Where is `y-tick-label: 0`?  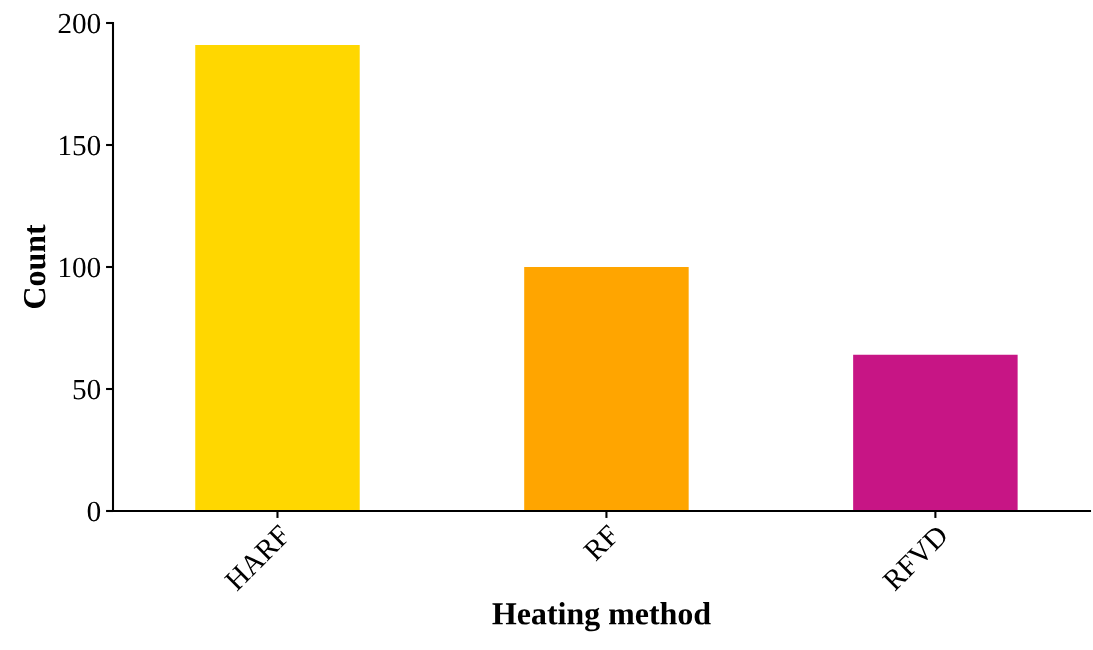 y-tick-label: 0 is located at coordinates (94, 511).